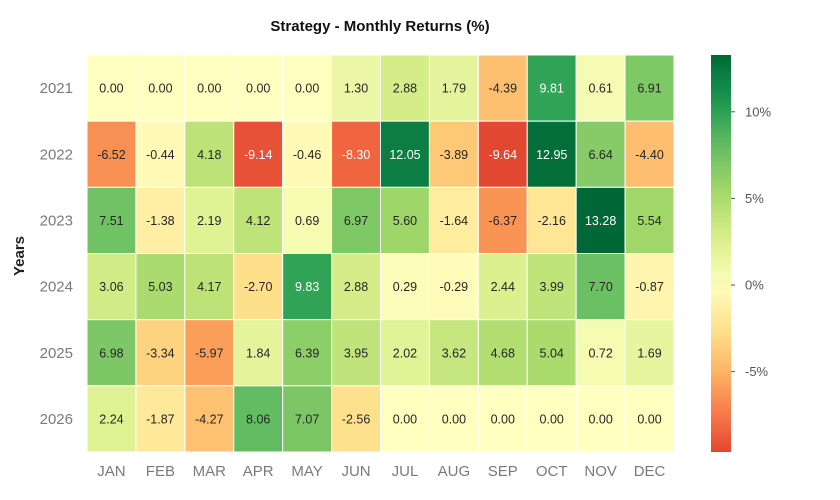 This screenshot has height=500, width=840. I want to click on cell-value-label: 3.95, so click(356, 353).